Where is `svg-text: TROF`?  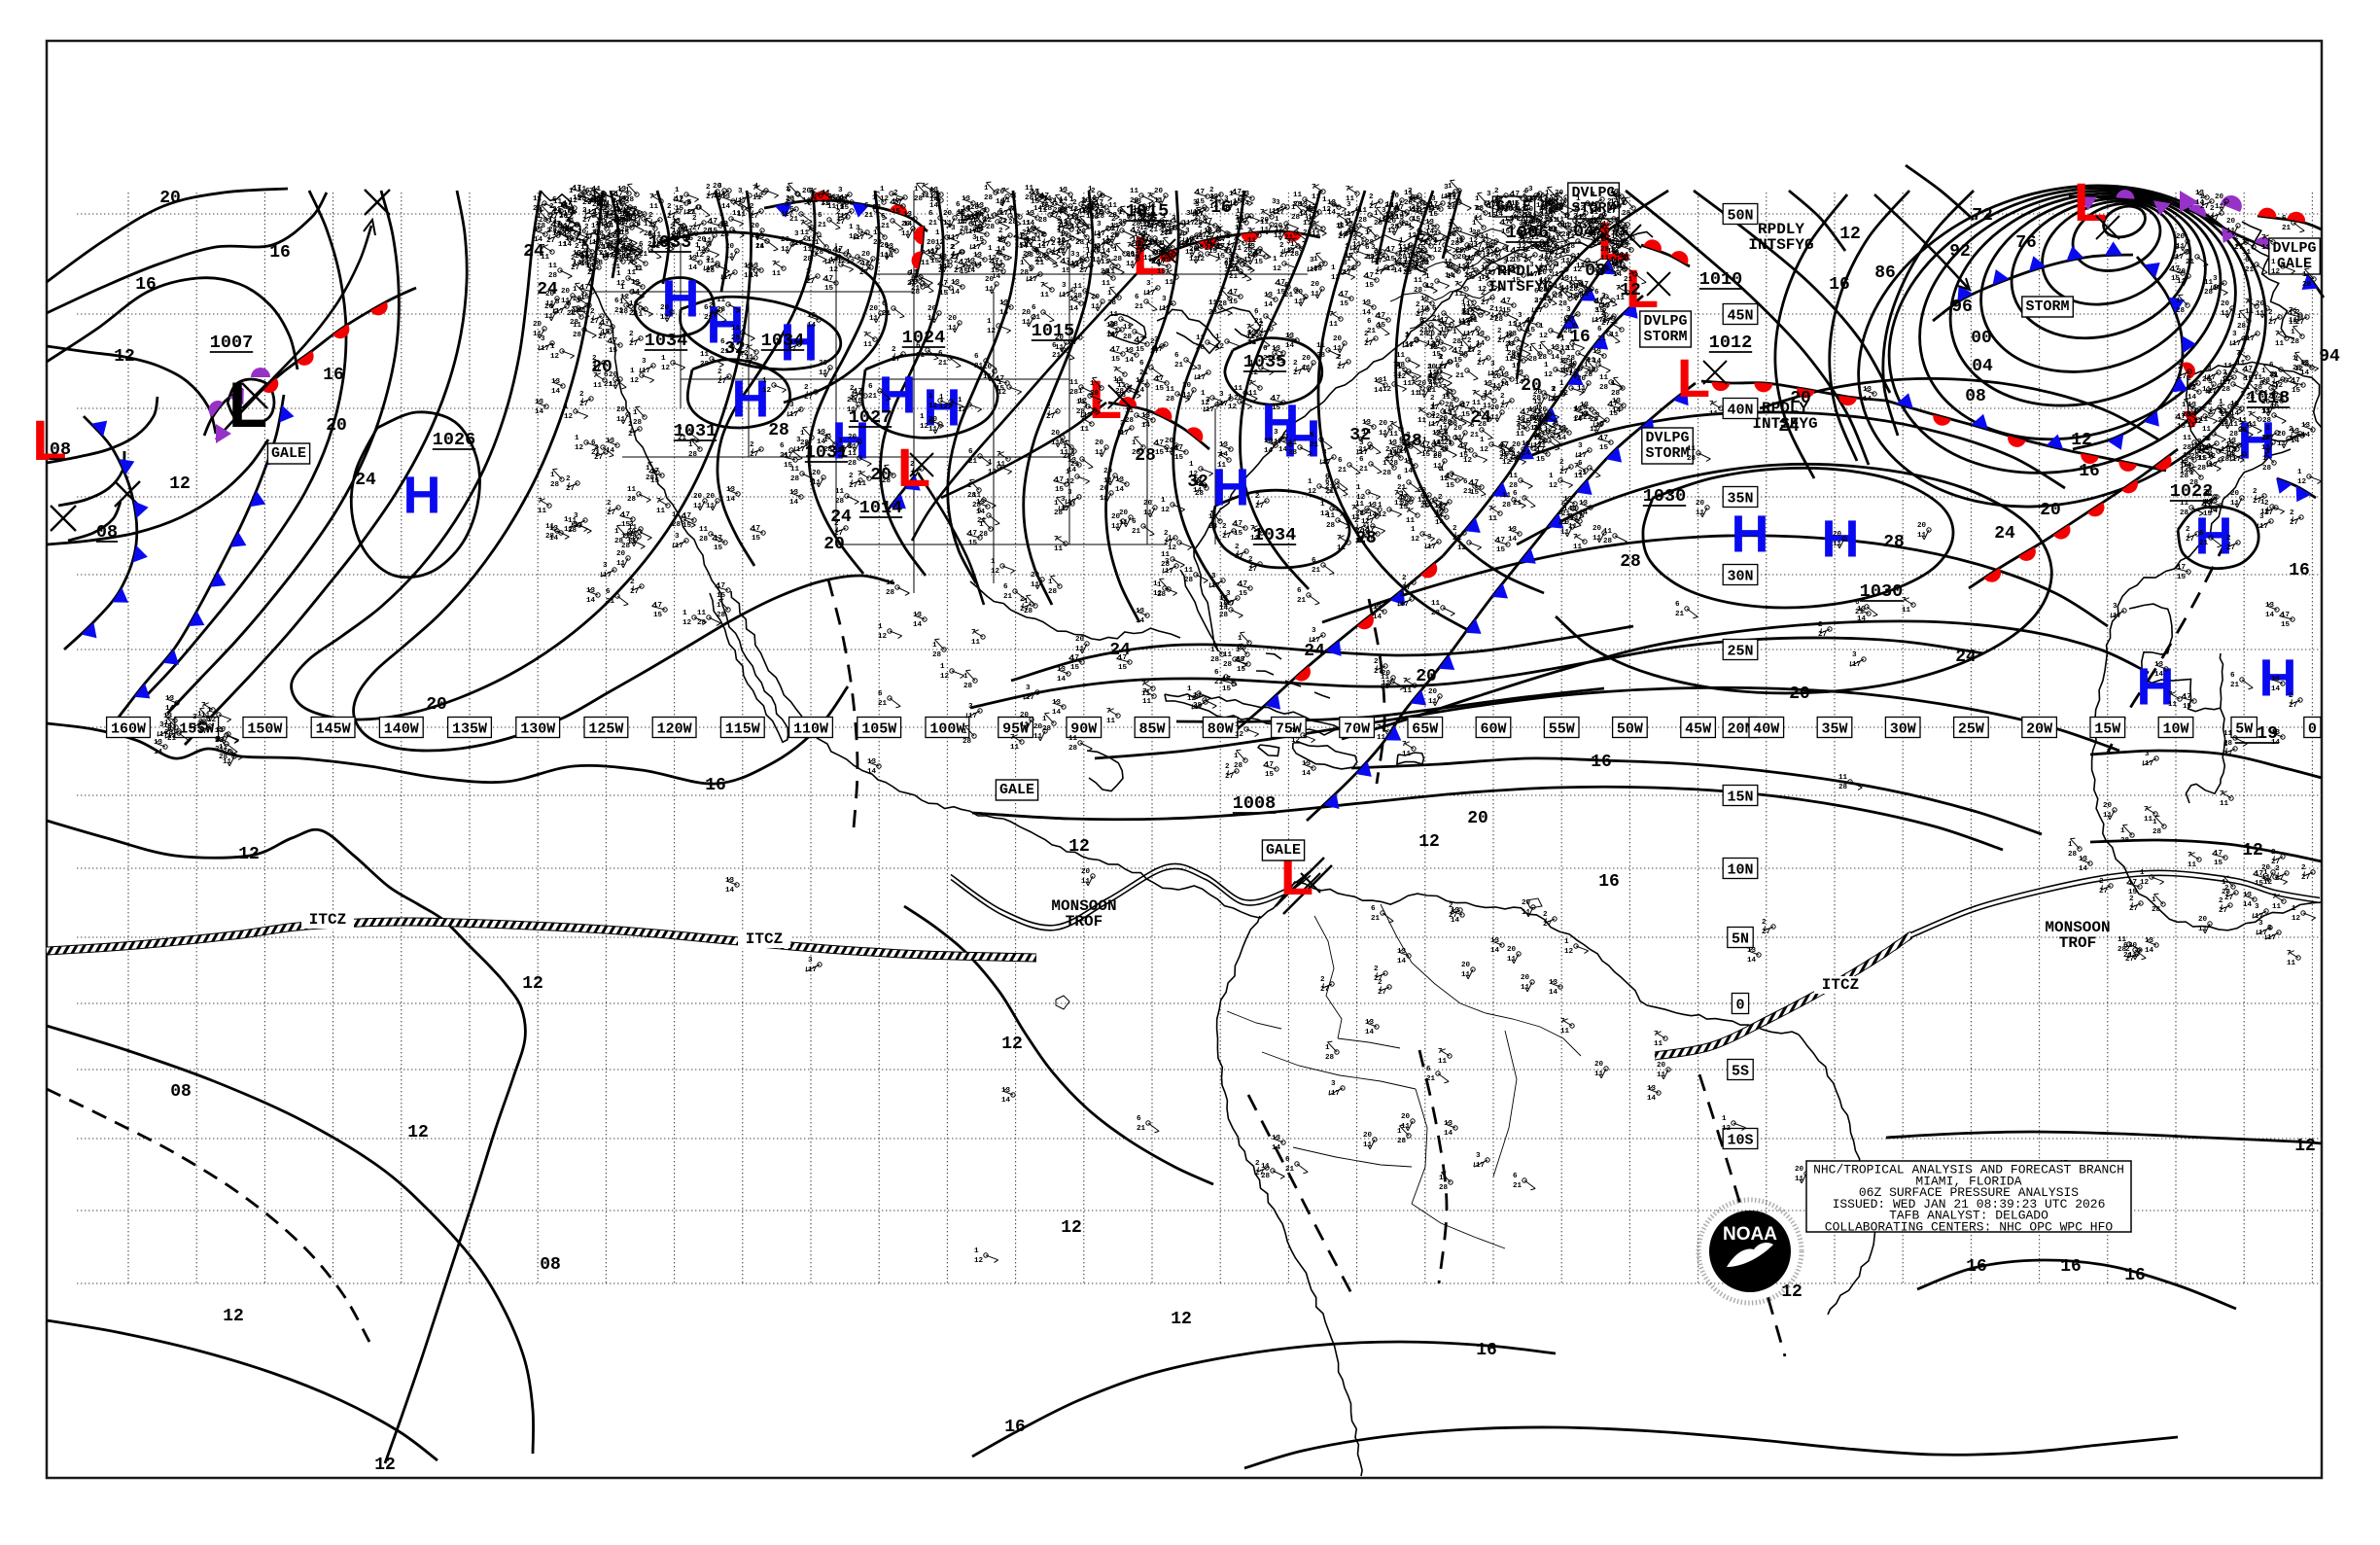 svg-text: TROF is located at coordinates (1084, 922).